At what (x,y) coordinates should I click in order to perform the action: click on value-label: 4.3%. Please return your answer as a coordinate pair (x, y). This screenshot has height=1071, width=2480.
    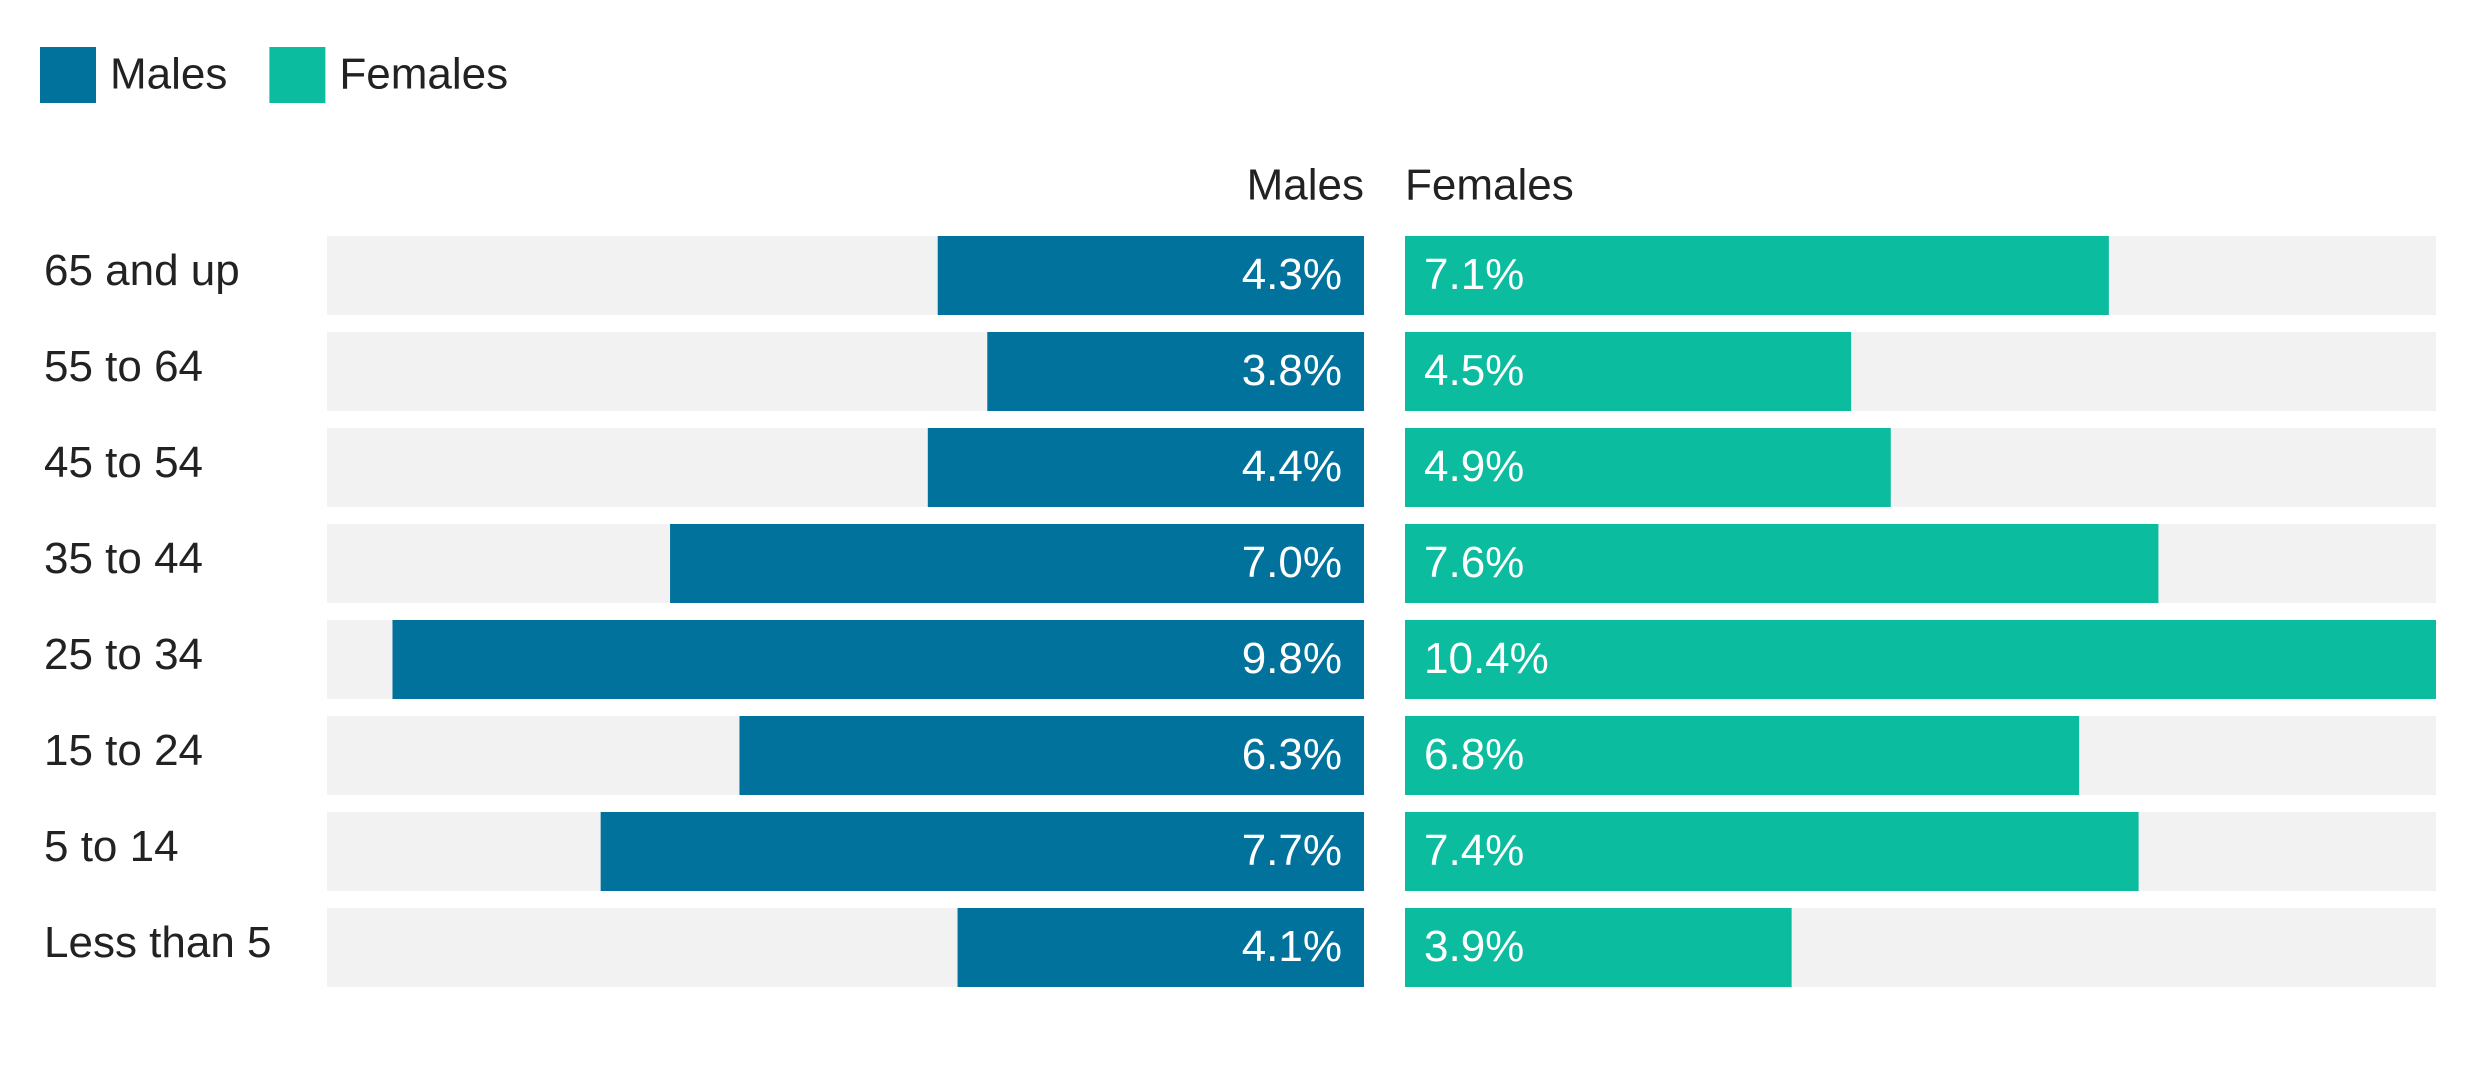
    Looking at the image, I should click on (1292, 274).